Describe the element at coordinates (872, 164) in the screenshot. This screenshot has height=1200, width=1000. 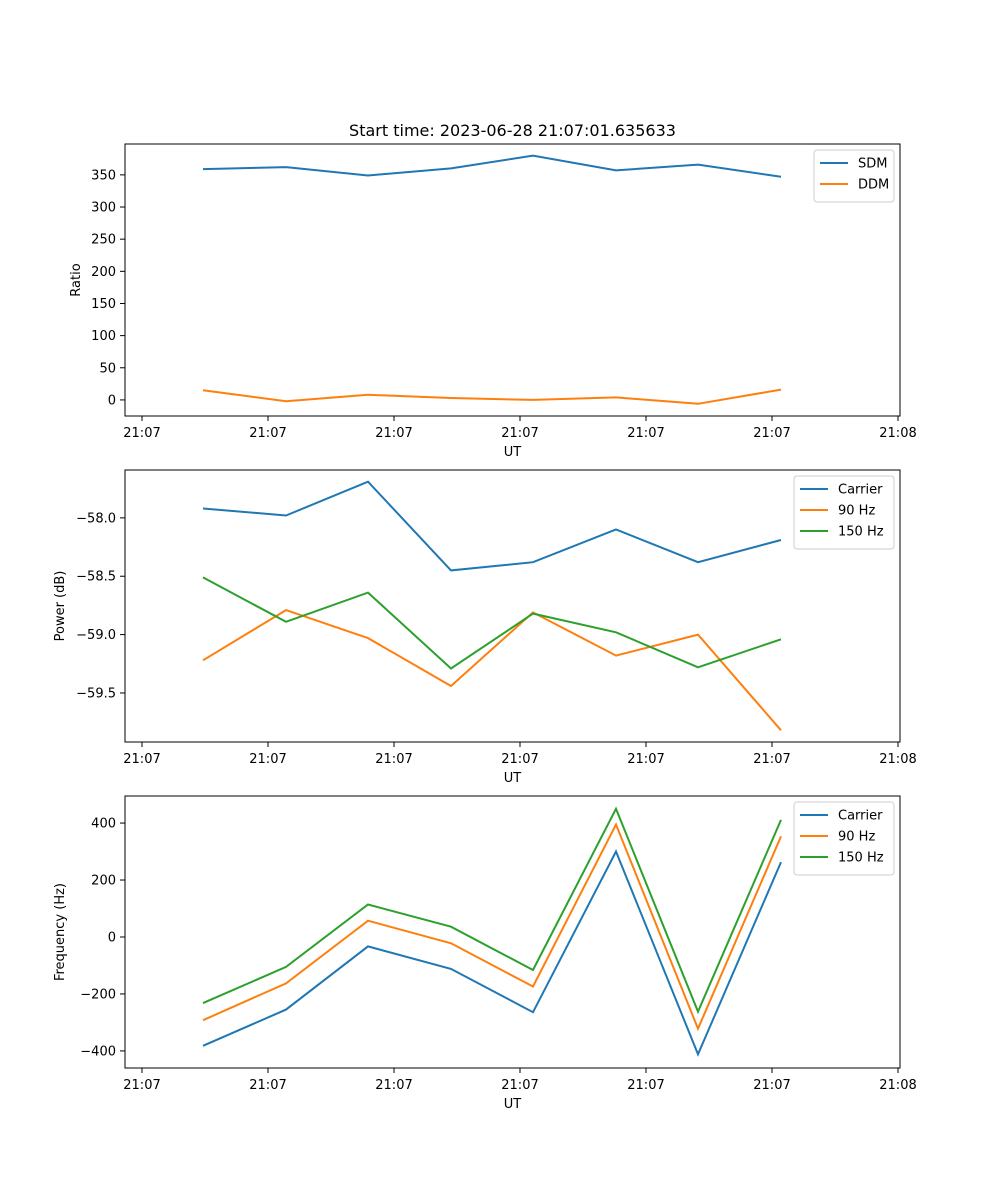
I see `legend-label: SDM` at that location.